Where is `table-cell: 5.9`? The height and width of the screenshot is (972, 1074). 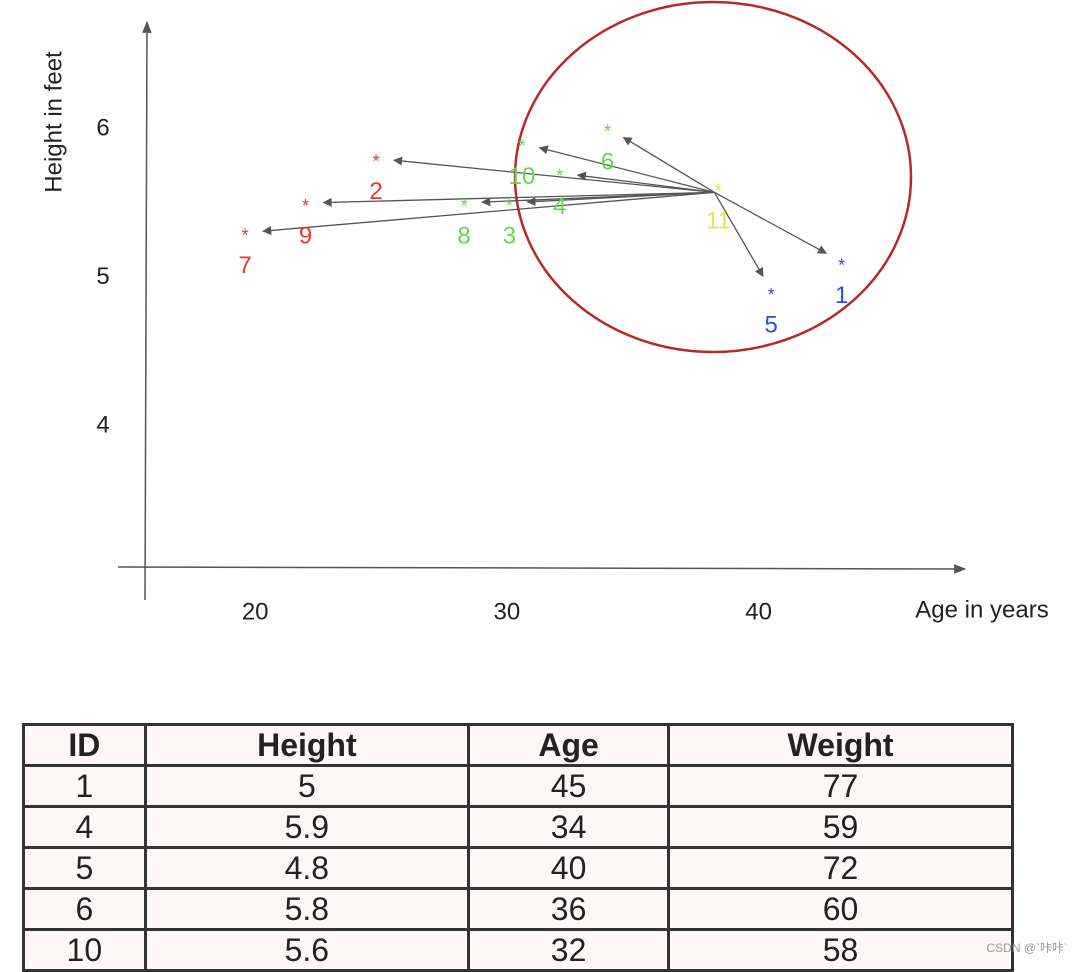
table-cell: 5.9 is located at coordinates (307, 827).